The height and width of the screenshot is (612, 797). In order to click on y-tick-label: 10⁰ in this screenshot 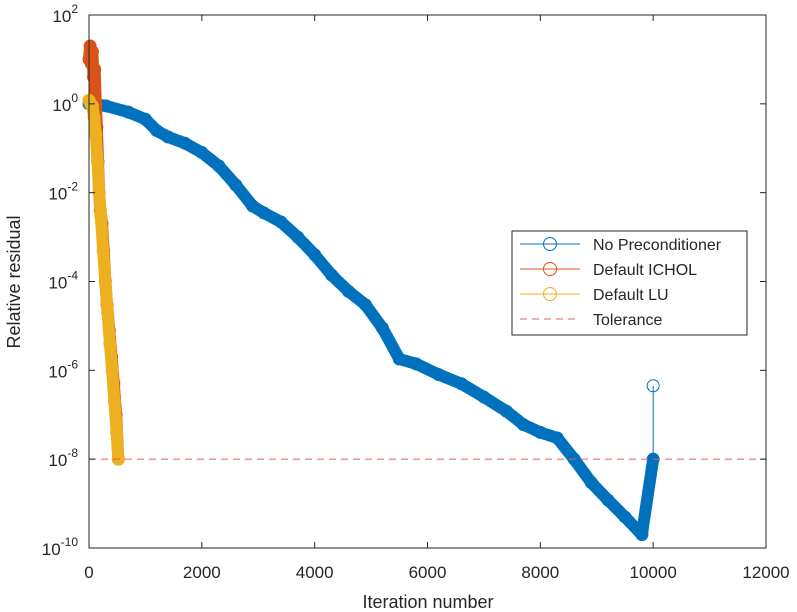, I will do `click(65, 103)`.